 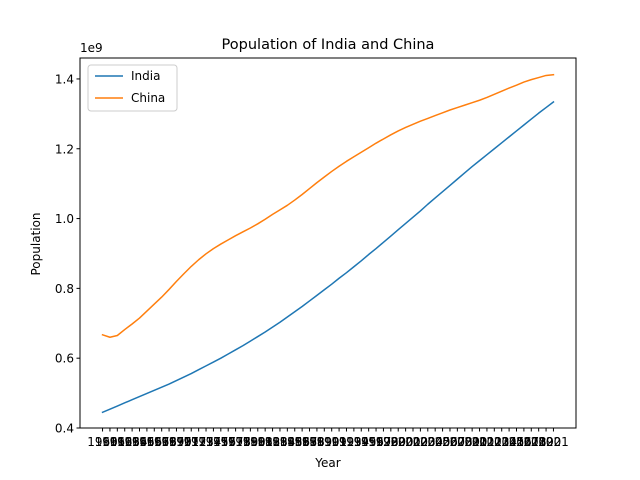 What do you see at coordinates (302, 442) in the screenshot?
I see `x-tick-label: 1987` at bounding box center [302, 442].